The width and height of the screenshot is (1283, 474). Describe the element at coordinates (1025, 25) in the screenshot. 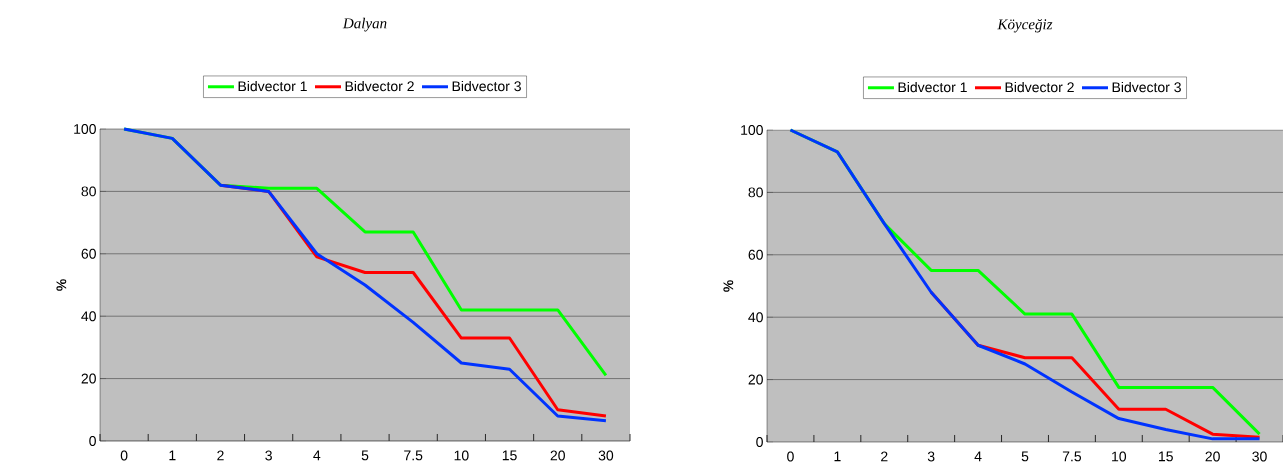

I see `chart-title: Köyceğiz` at that location.